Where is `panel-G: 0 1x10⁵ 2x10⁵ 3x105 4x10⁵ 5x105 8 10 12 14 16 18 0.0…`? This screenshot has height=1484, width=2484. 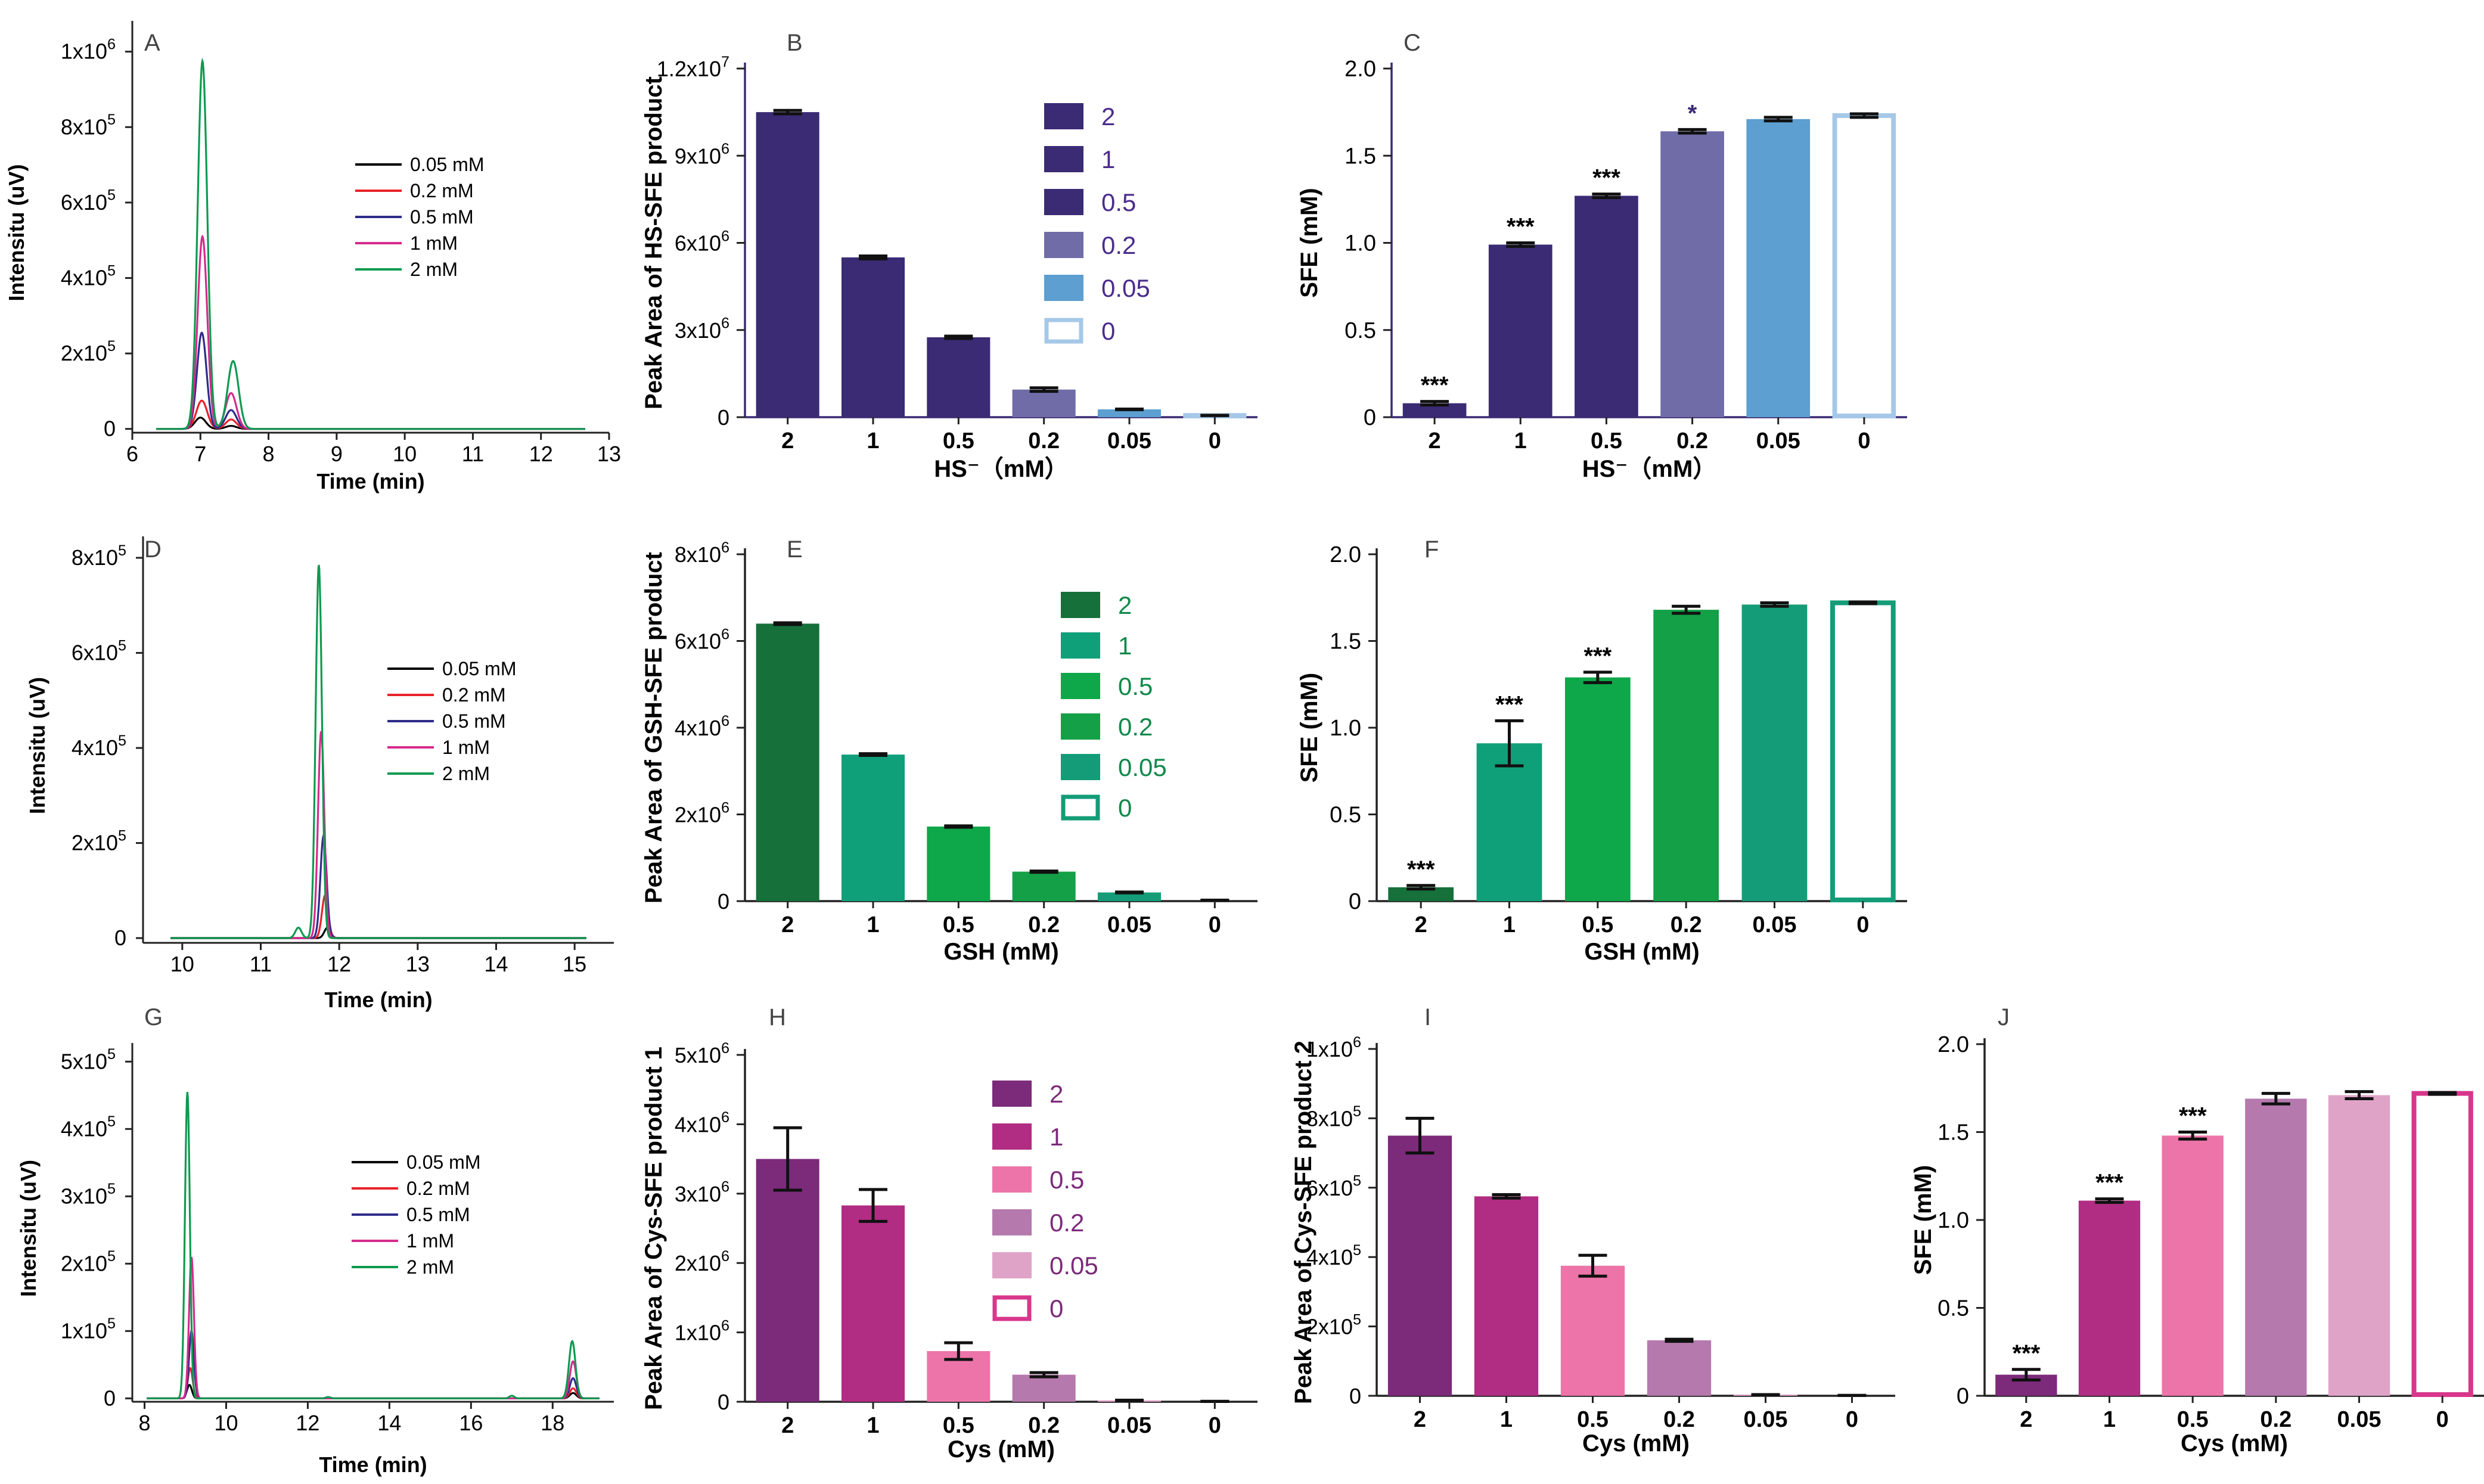 panel-G: 0 1x10⁵ 2x10⁵ 3x105 4x10⁵ 5x105 8 10 12 14 16 18 0.0… is located at coordinates (315, 1241).